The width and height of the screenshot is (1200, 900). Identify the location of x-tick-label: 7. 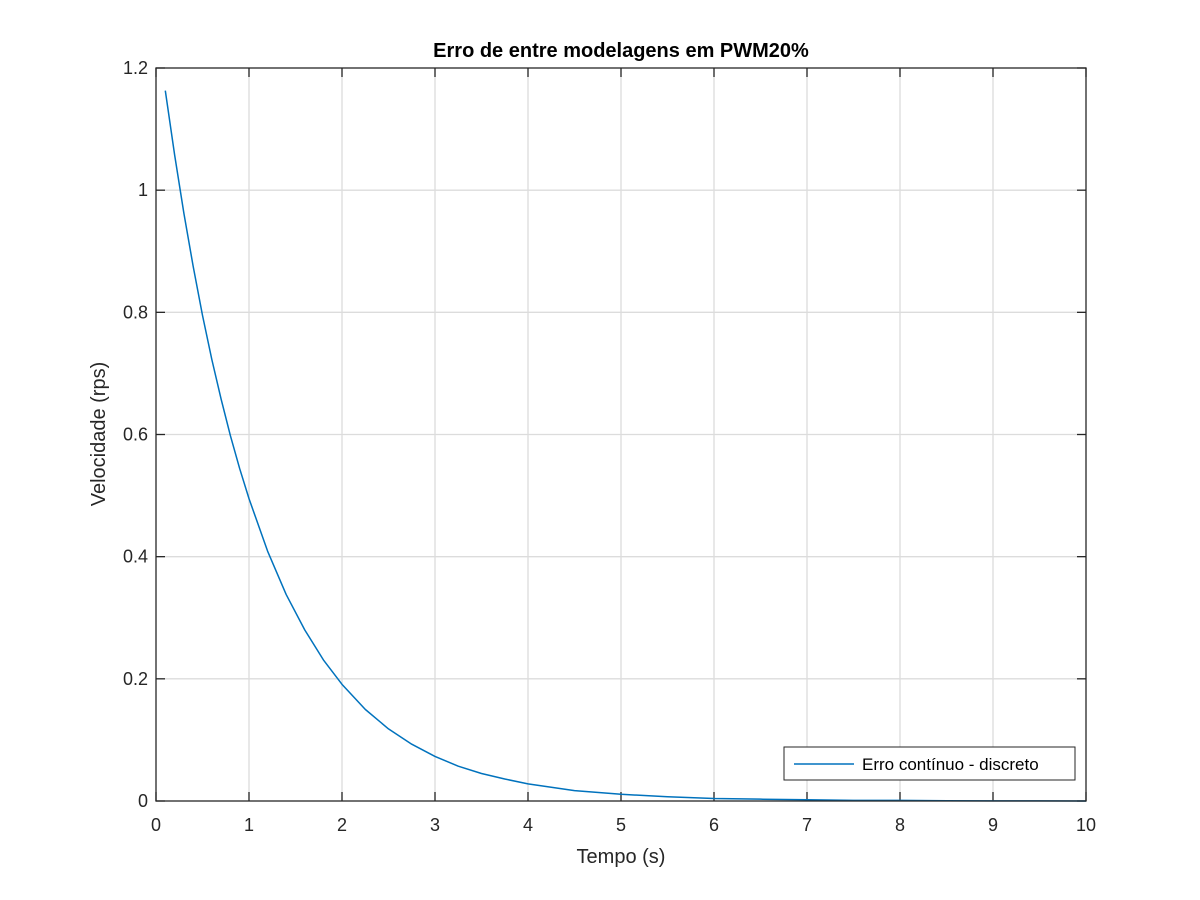
(807, 825).